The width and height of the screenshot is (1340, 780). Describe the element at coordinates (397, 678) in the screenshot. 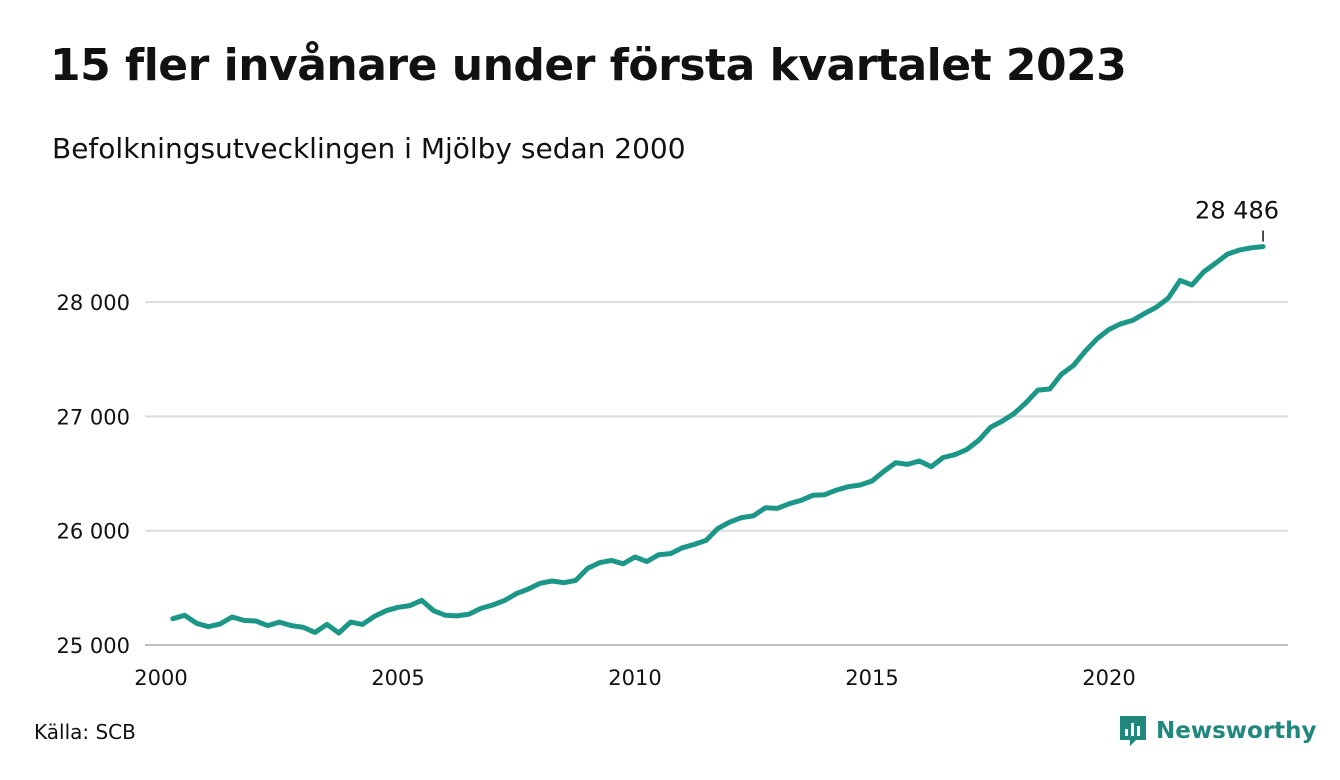

I see `x-tick-label: 2005` at that location.